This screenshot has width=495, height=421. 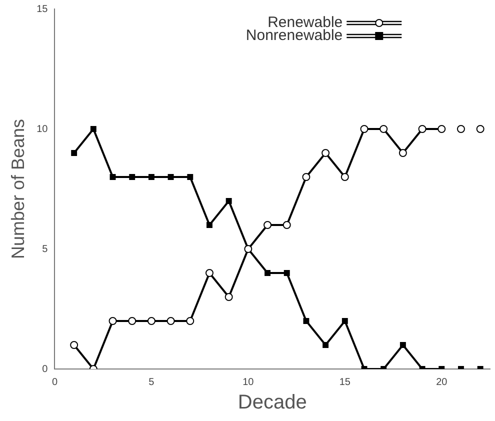 What do you see at coordinates (248, 382) in the screenshot?
I see `x-tick-label: 10` at bounding box center [248, 382].